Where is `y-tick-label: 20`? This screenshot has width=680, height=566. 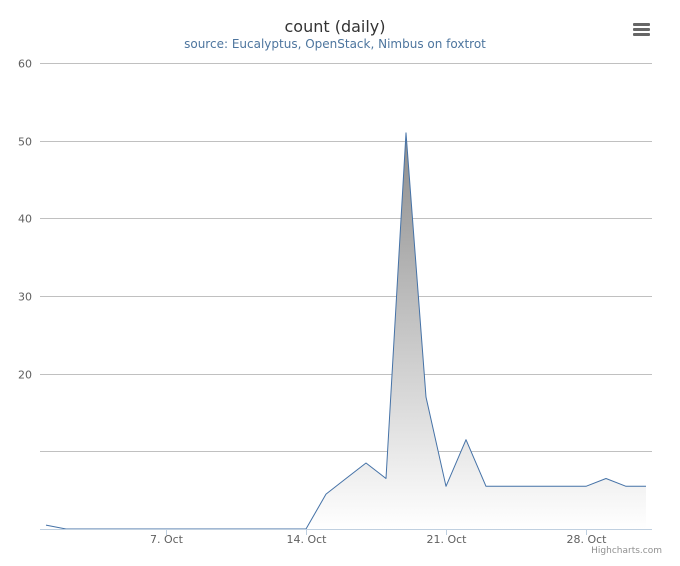 y-tick-label: 20 is located at coordinates (25, 375).